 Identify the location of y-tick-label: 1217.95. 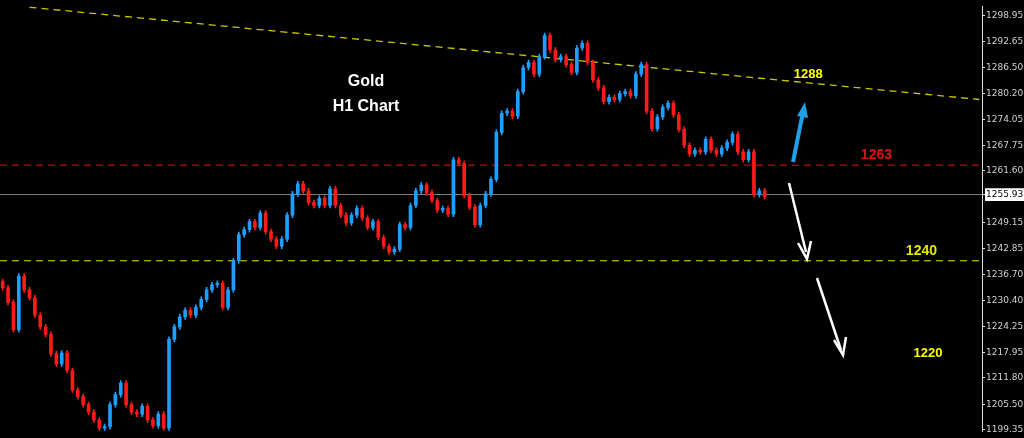
(1005, 351).